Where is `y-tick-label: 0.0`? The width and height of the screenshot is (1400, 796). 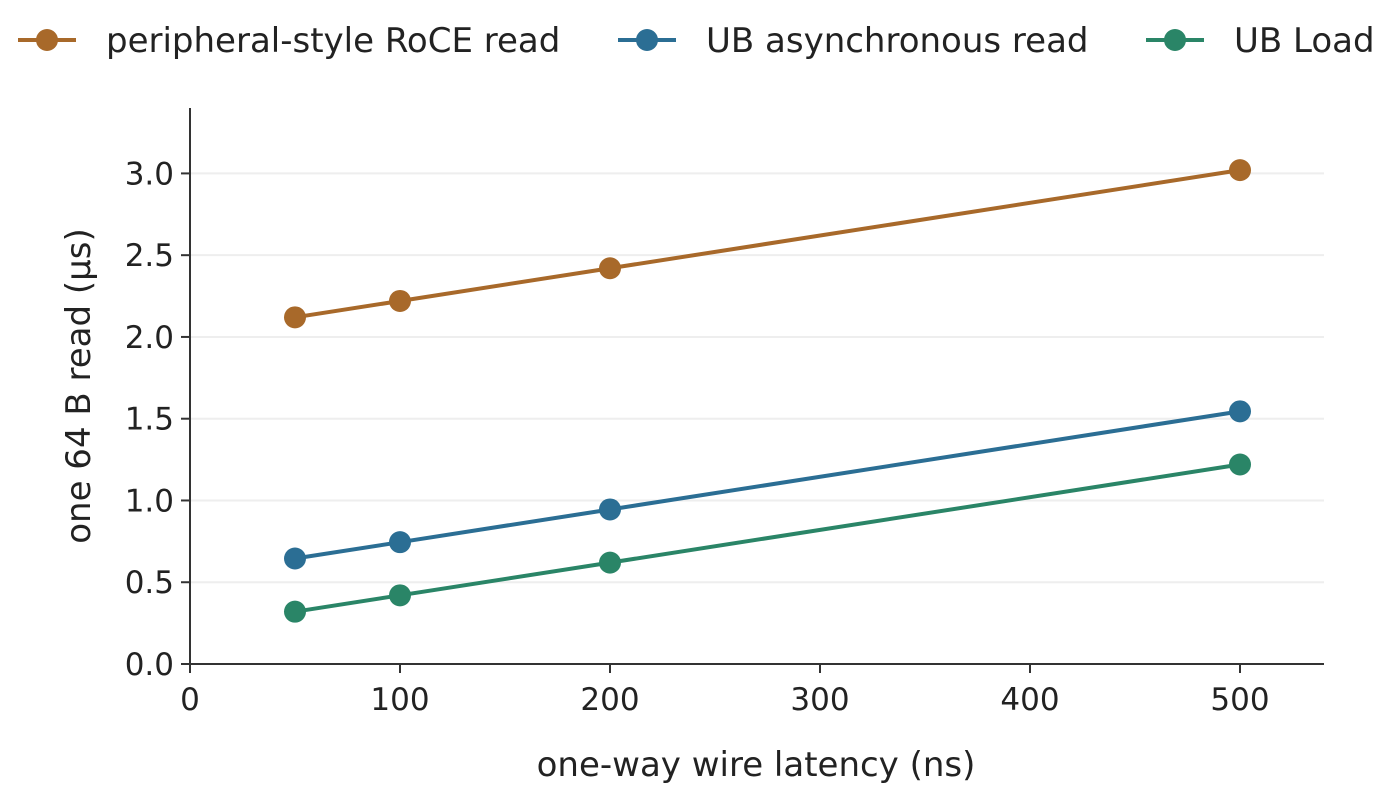
y-tick-label: 0.0 is located at coordinates (149, 665).